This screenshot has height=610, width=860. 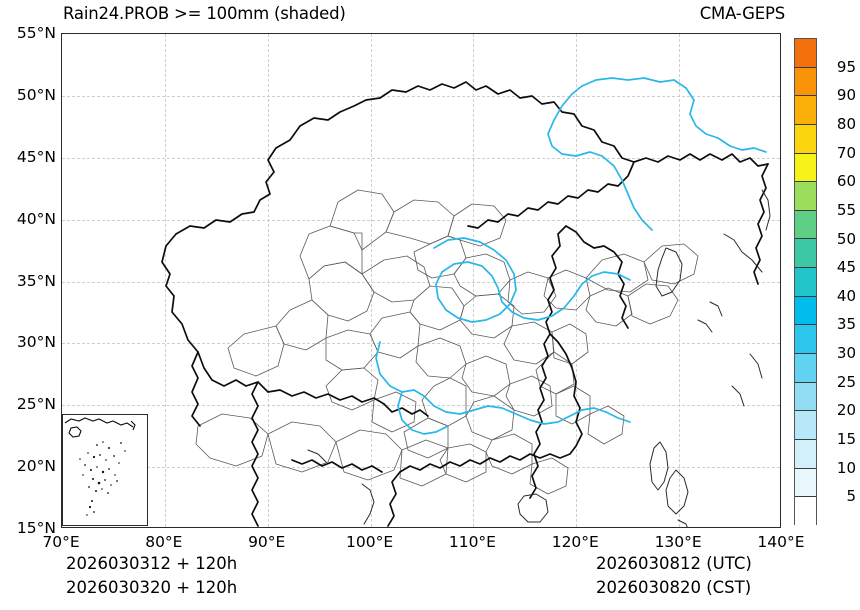 What do you see at coordinates (575, 542) in the screenshot?
I see `x-axis-label: 120°E` at bounding box center [575, 542].